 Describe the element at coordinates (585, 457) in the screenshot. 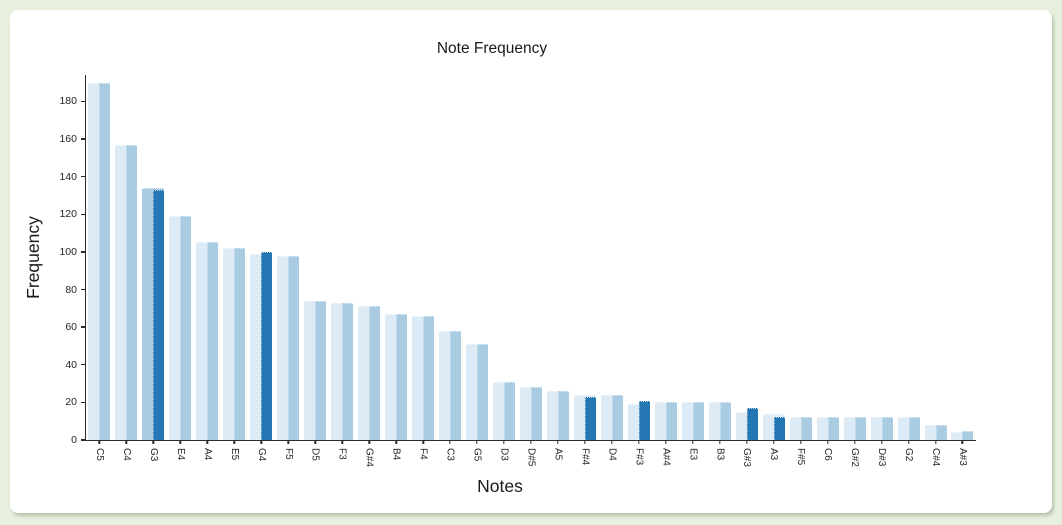

I see `x-tick-label-F#4: F#4` at that location.